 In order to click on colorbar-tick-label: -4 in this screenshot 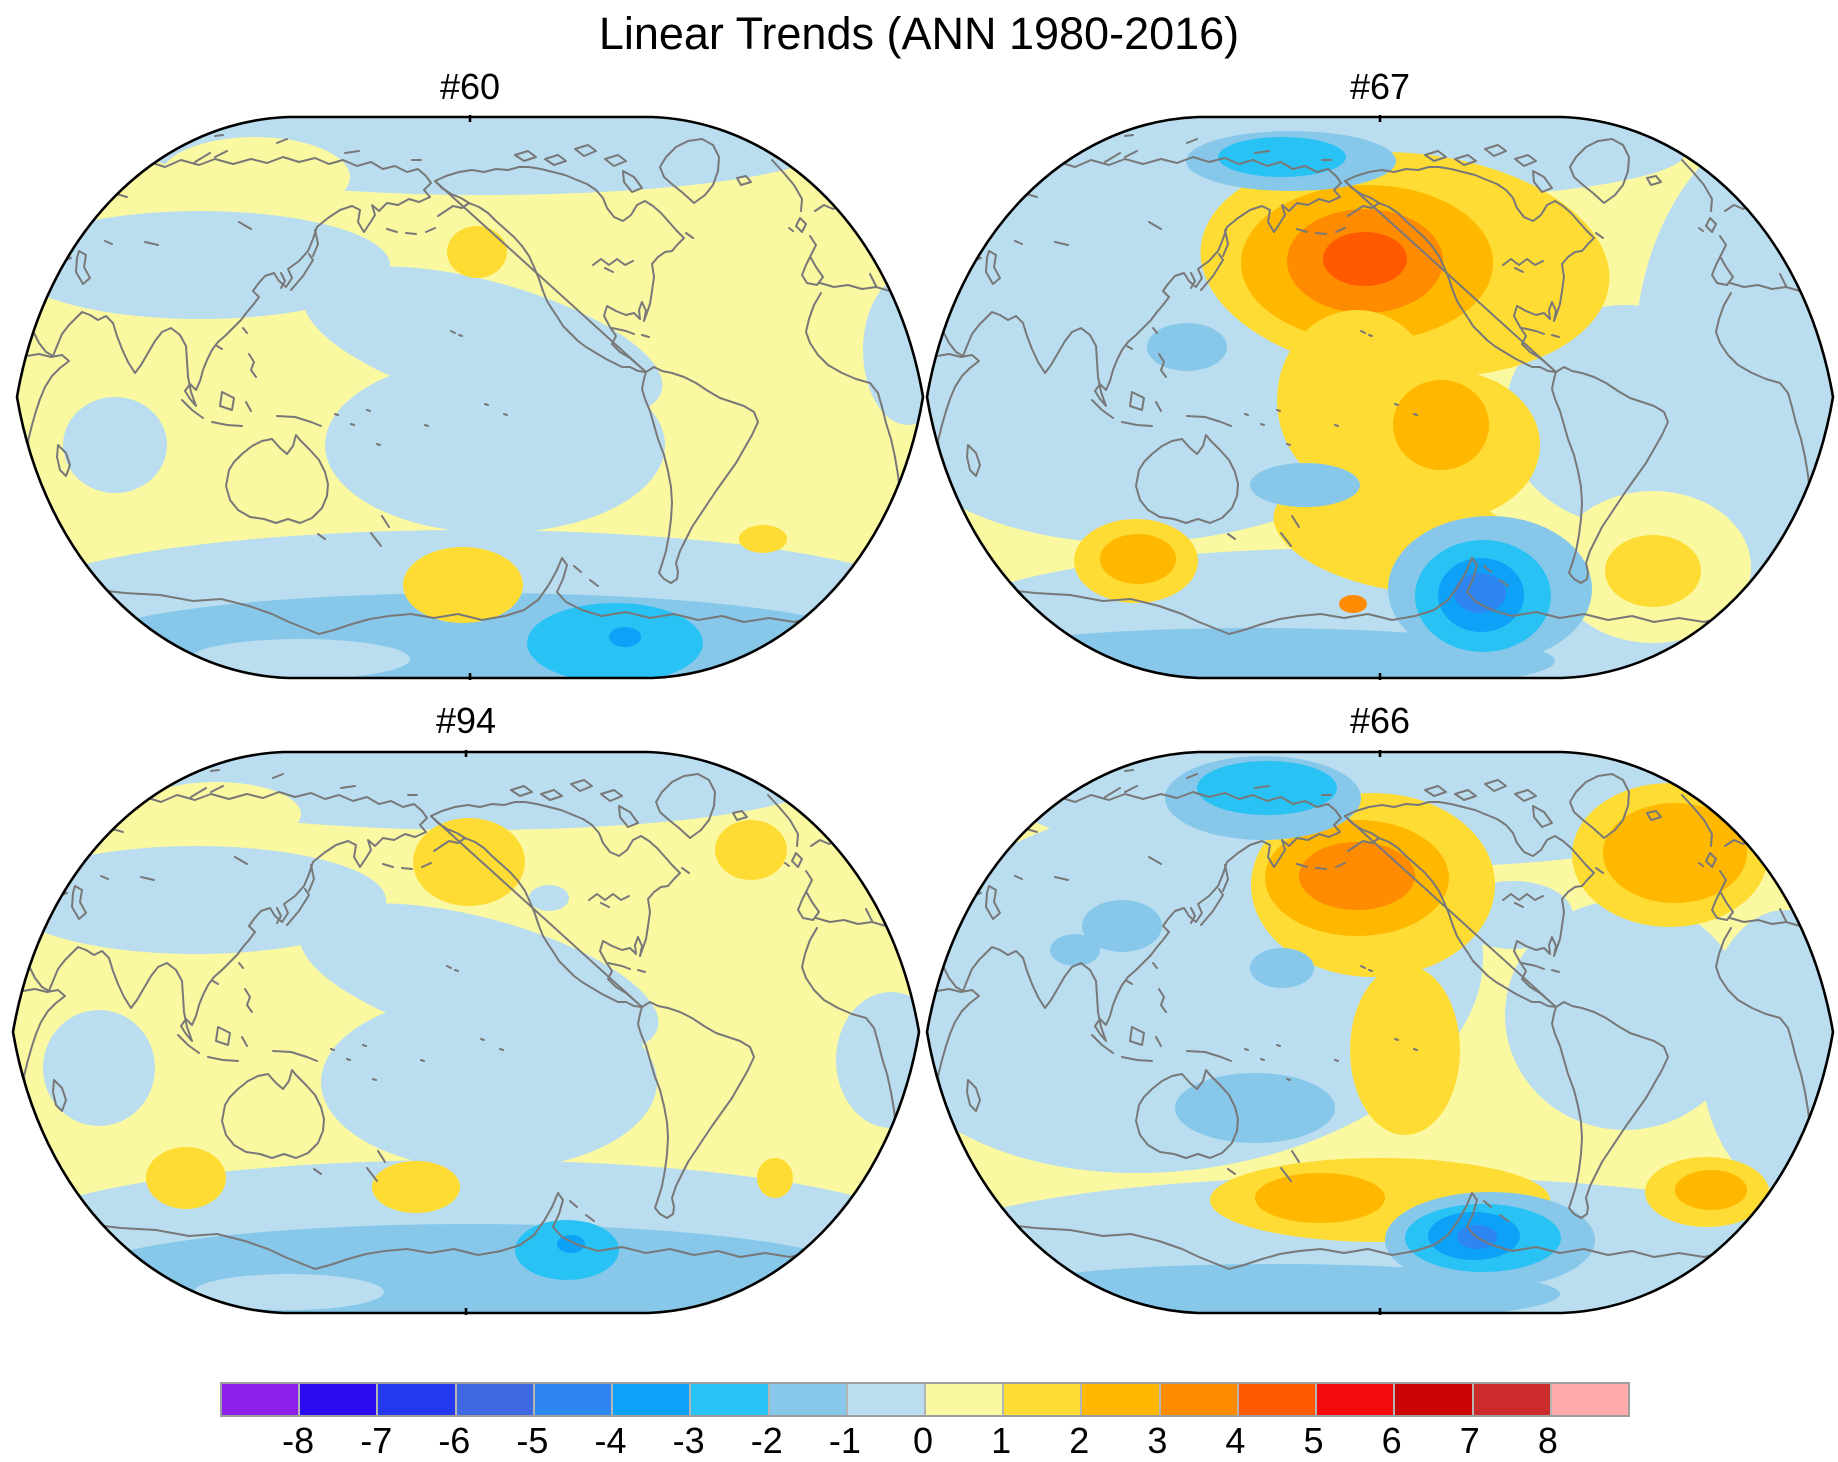, I will do `click(610, 1440)`.